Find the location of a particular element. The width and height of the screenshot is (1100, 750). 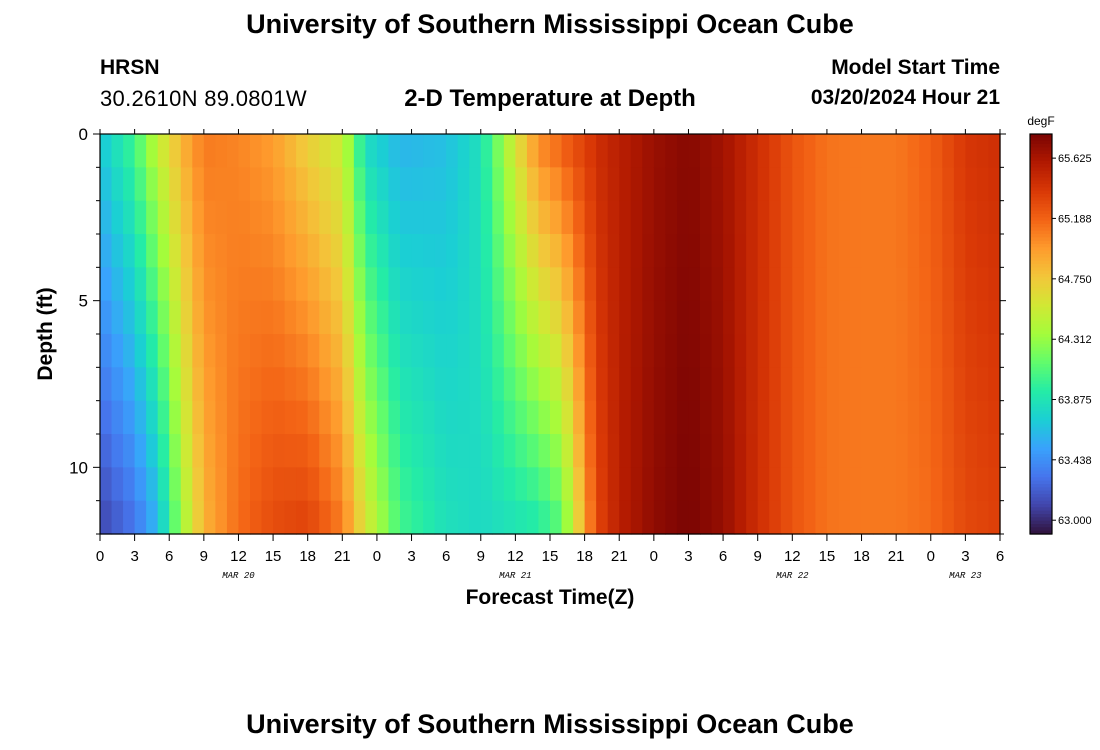

x-tick-label: 21 is located at coordinates (619, 556).